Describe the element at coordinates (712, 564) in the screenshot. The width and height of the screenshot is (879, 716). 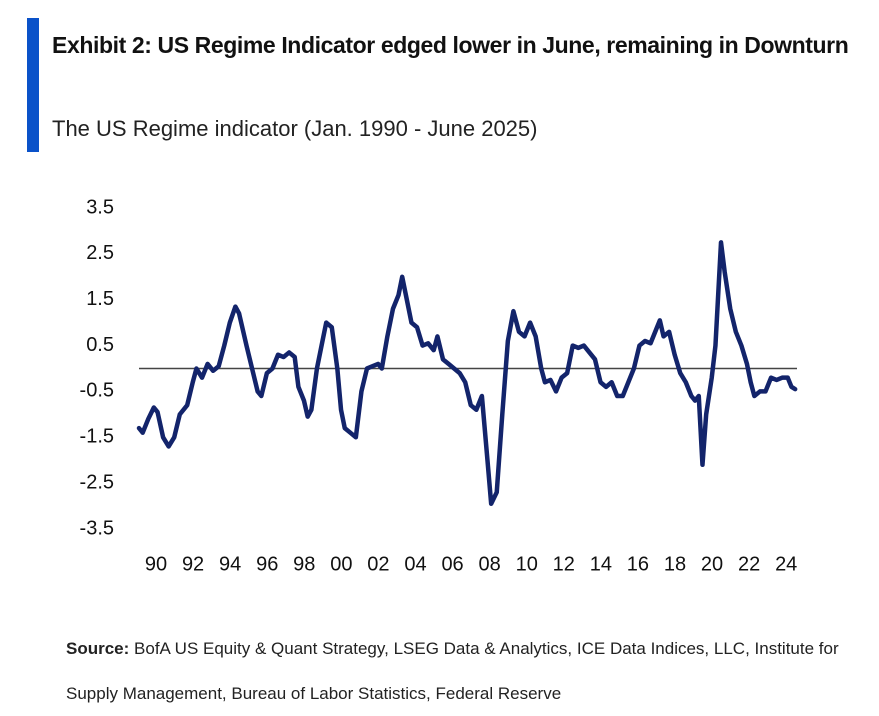
I see `x-tick-label: 20` at that location.